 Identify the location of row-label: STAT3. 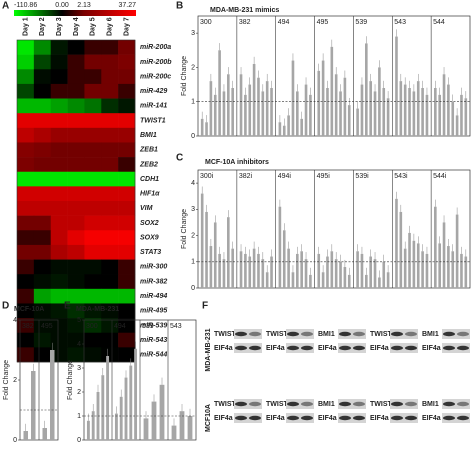
(150, 252).